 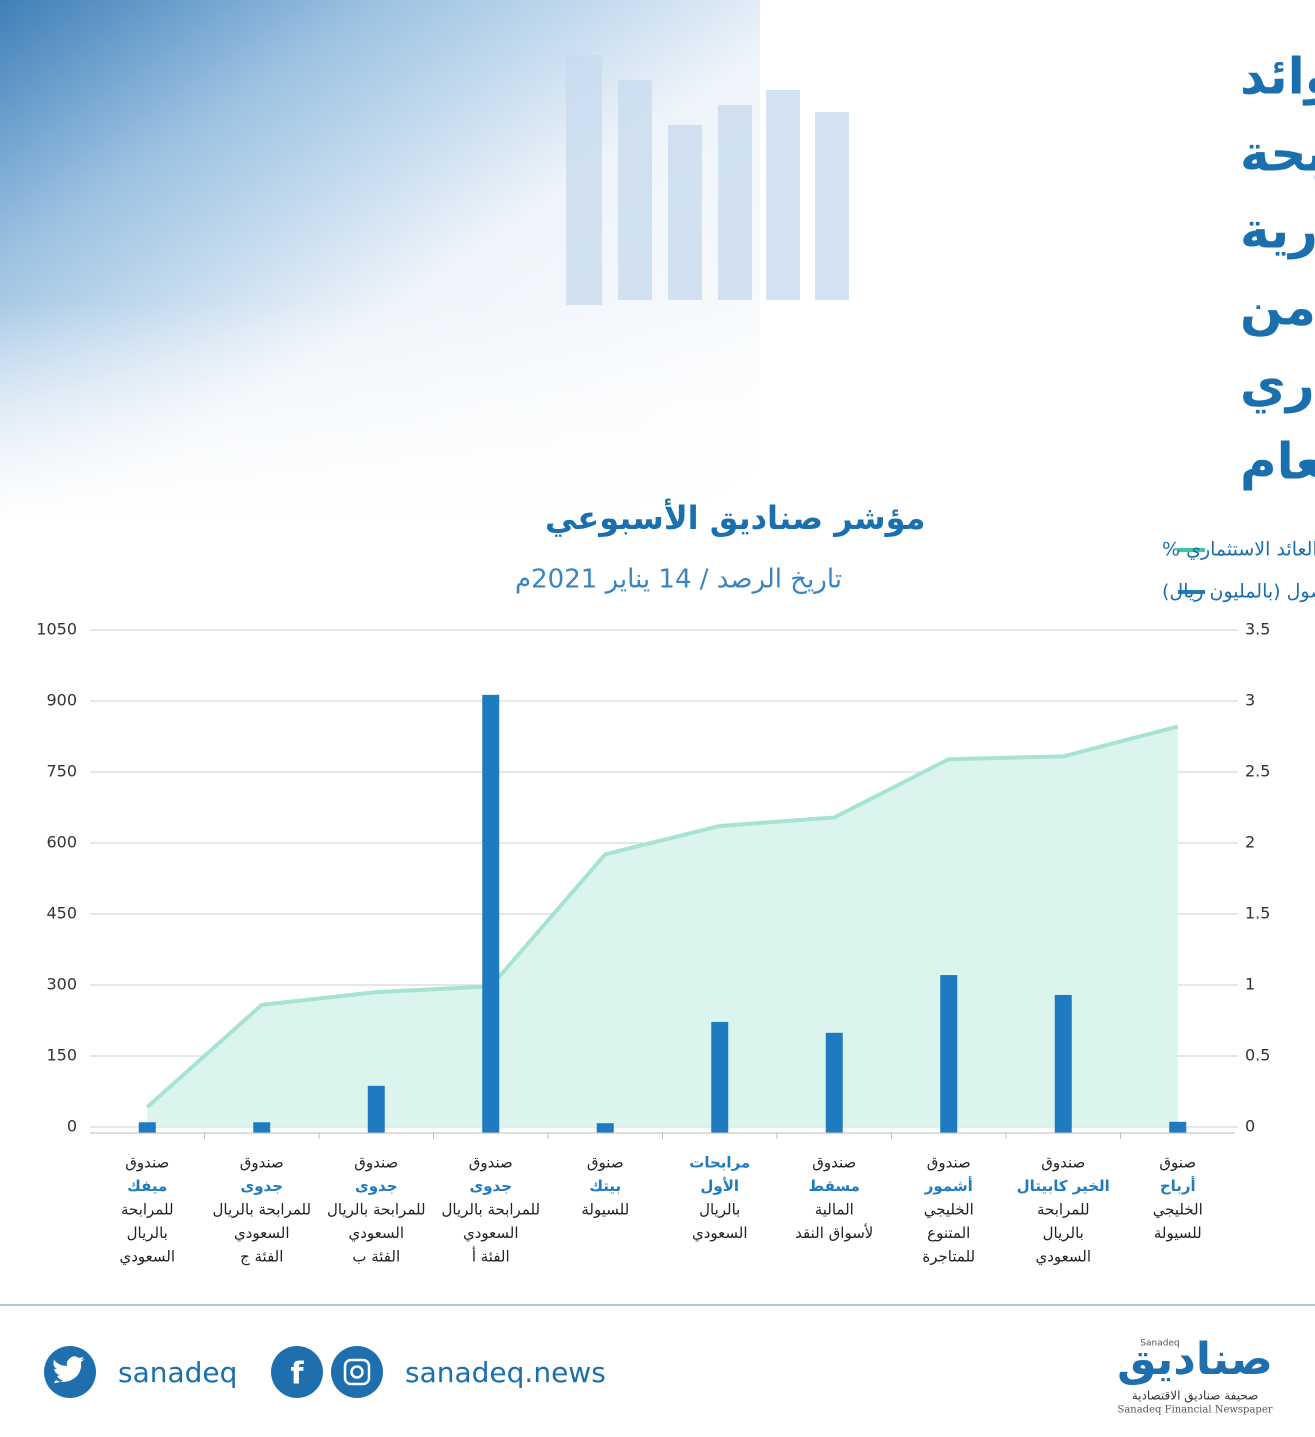 I want to click on facebook-icon, so click(x=297, y=1372).